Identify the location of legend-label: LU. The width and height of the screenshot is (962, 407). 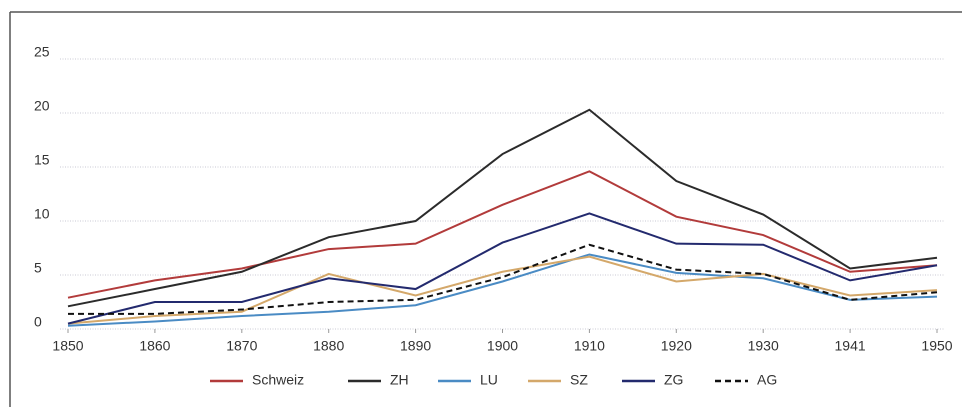
(489, 380).